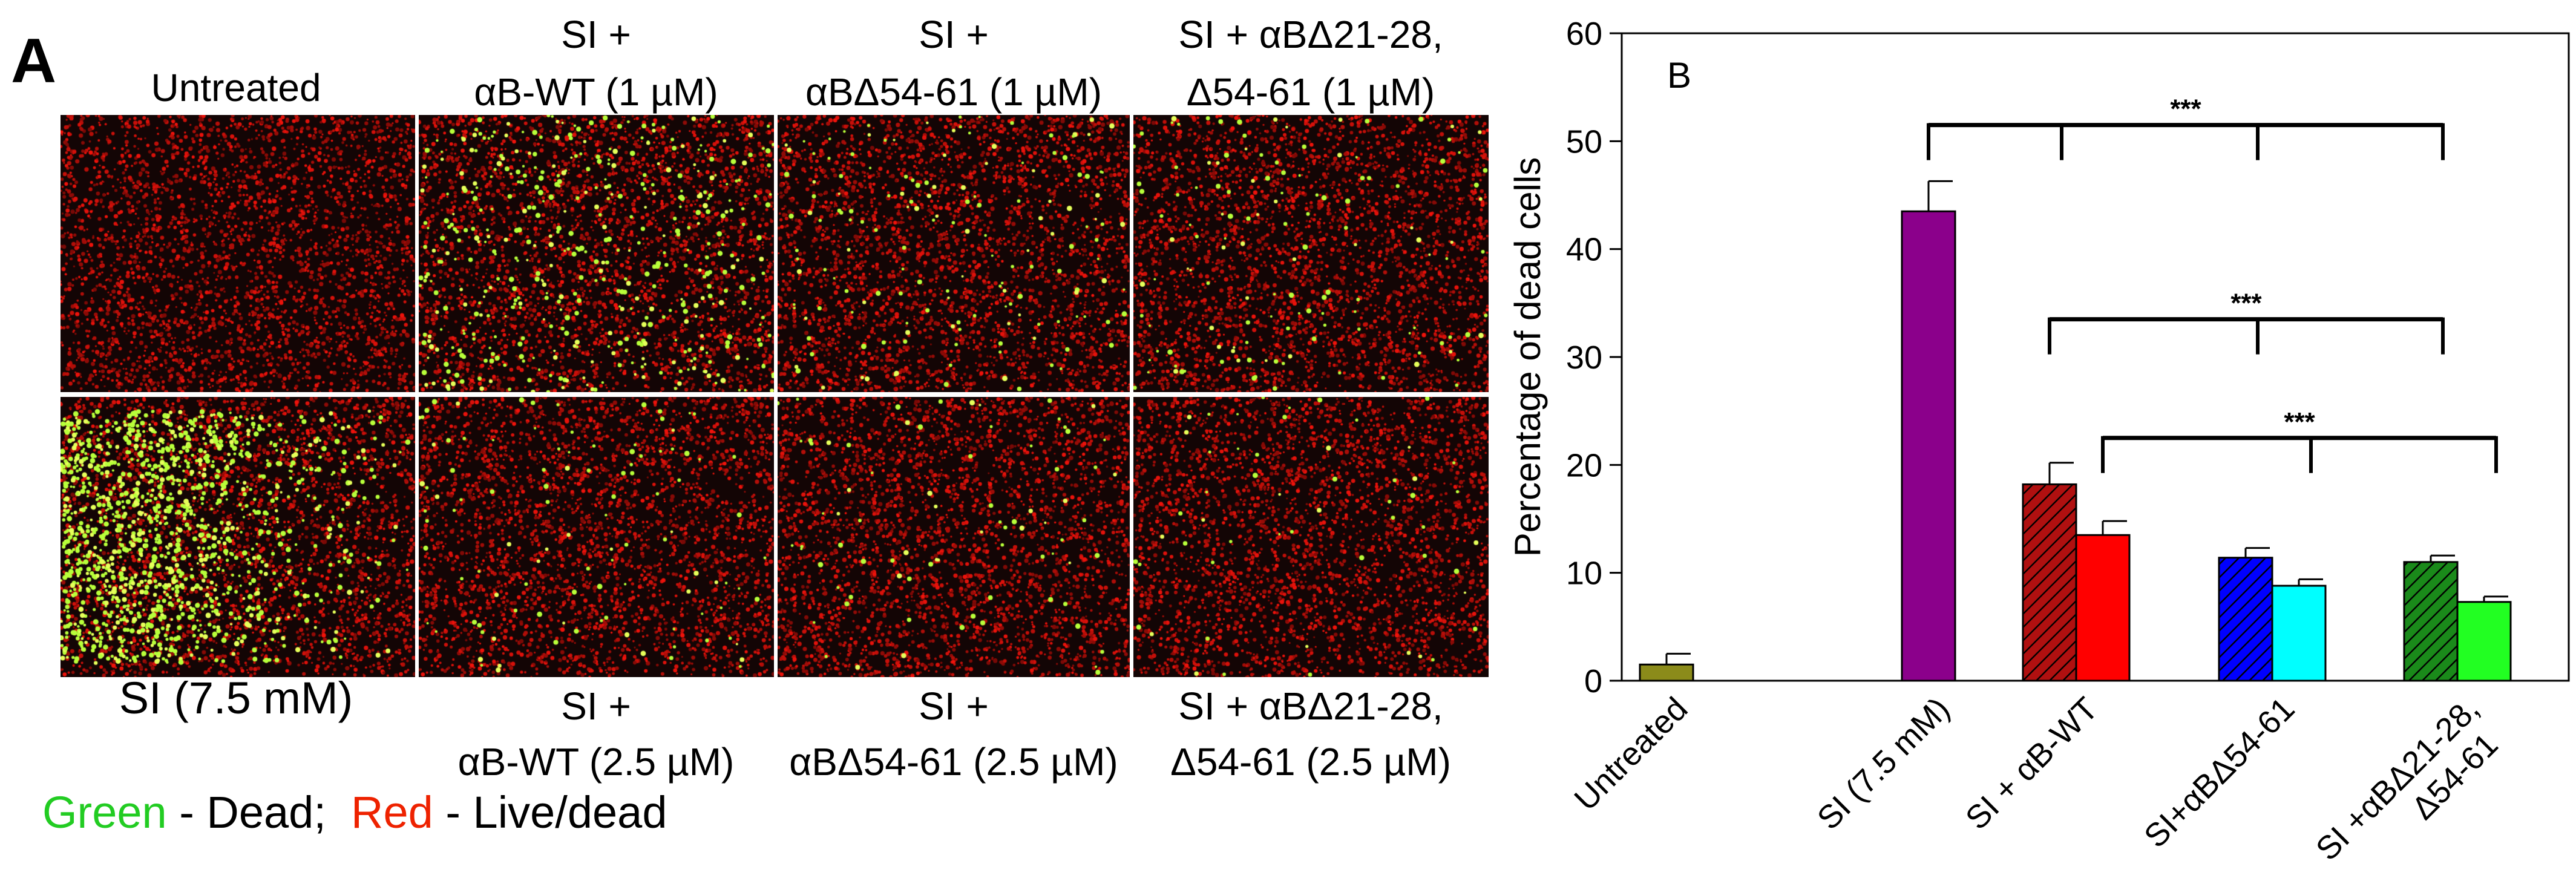 Image resolution: width=2576 pixels, height=881 pixels. Describe the element at coordinates (1679, 75) in the screenshot. I see `panel-b-letter: B` at that location.